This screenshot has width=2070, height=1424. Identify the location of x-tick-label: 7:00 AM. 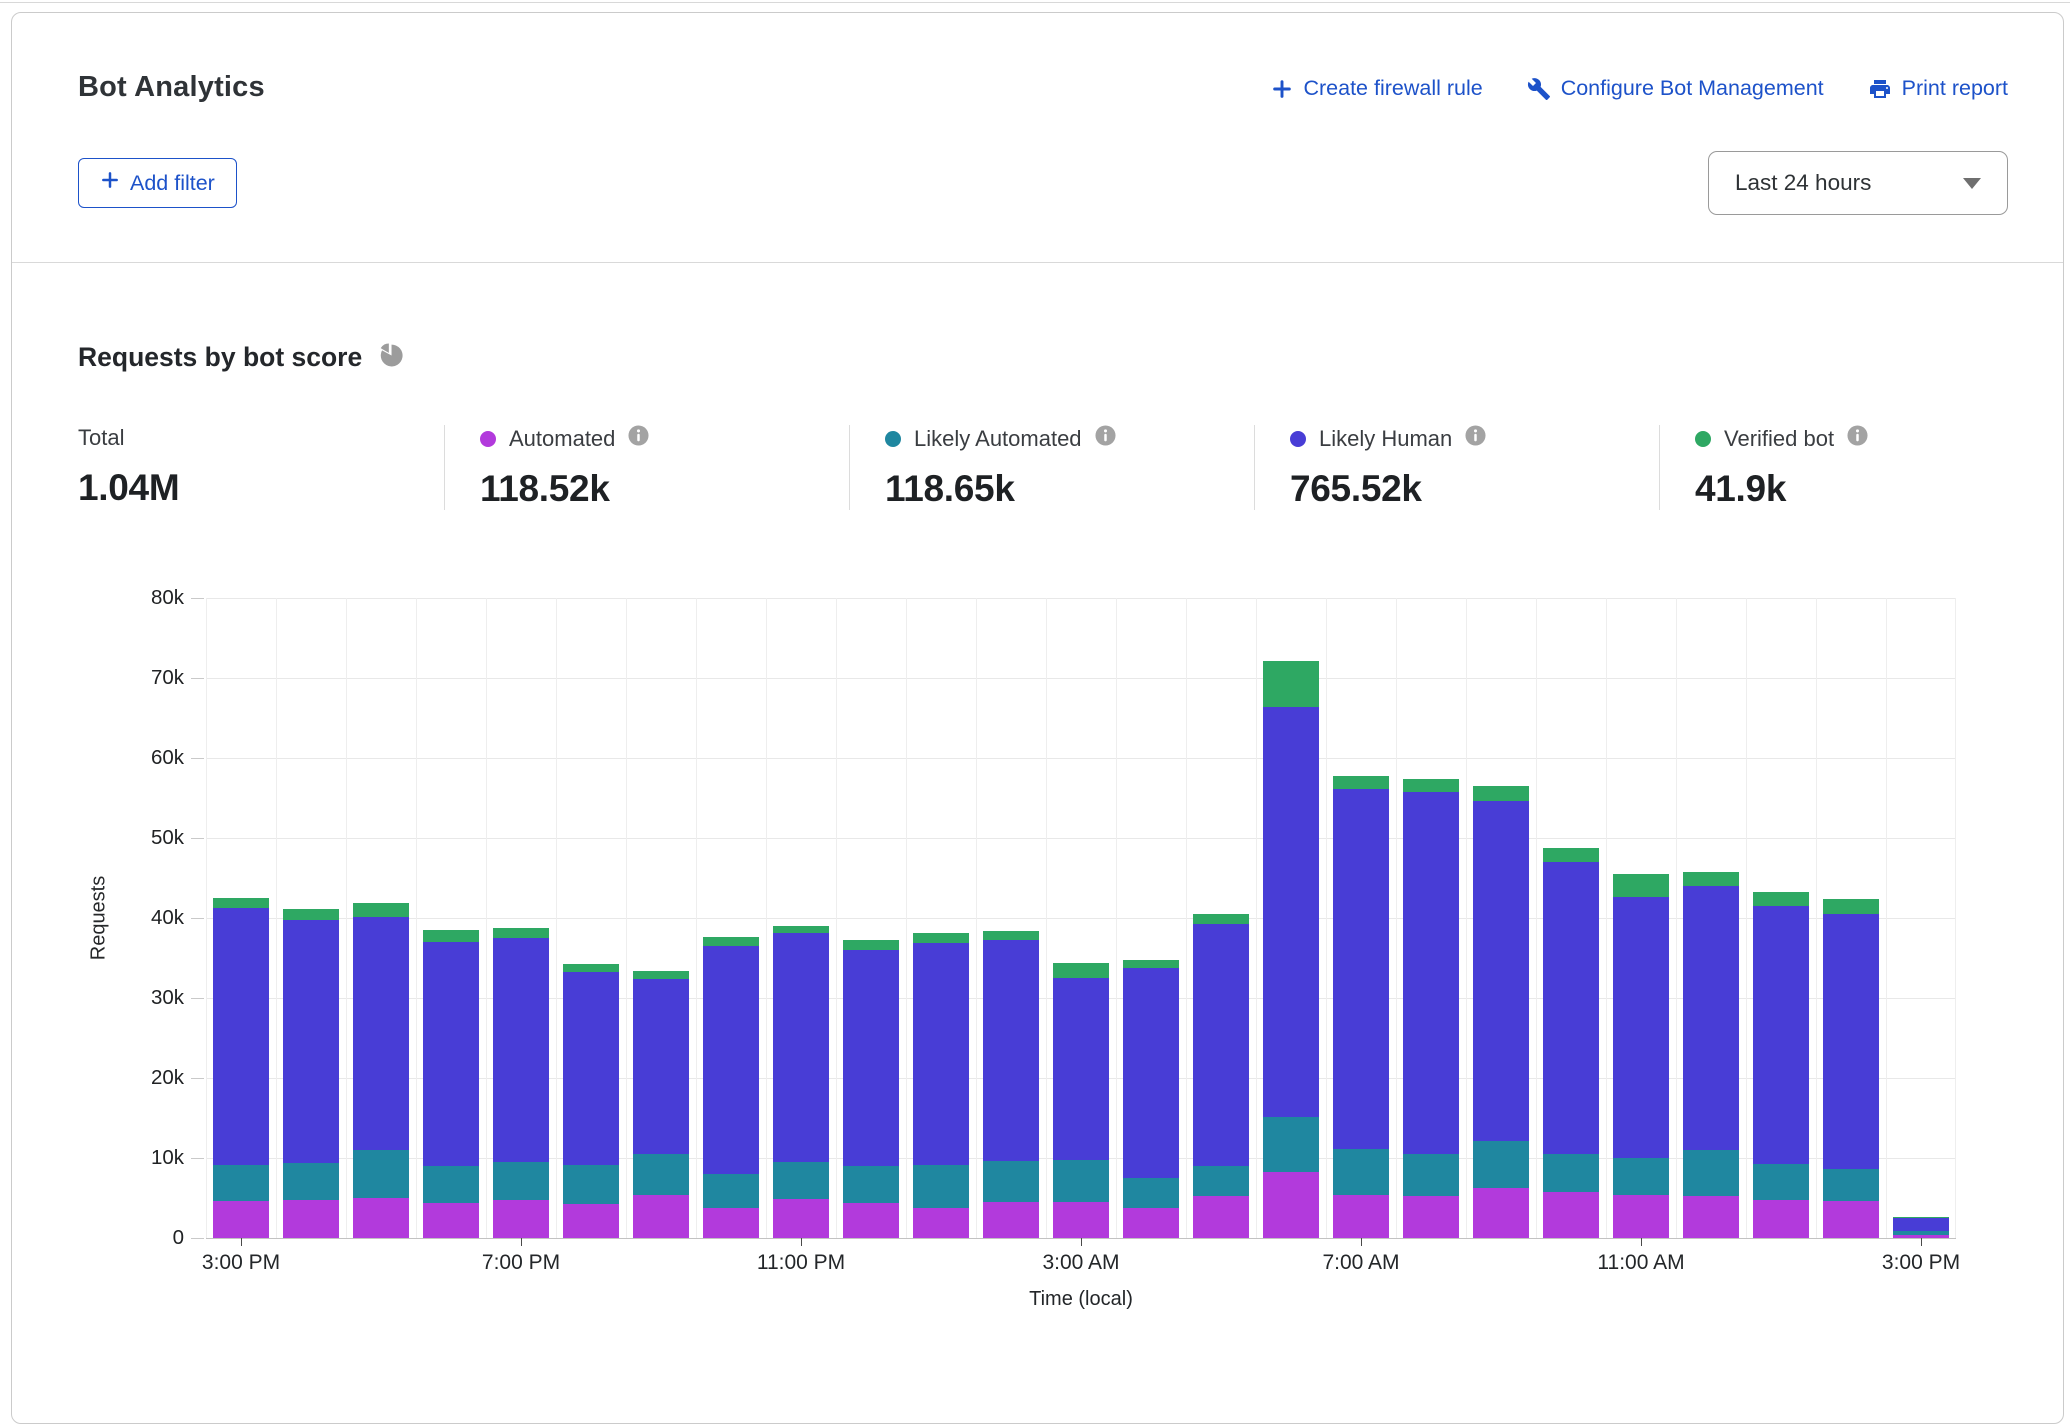
(1361, 1262).